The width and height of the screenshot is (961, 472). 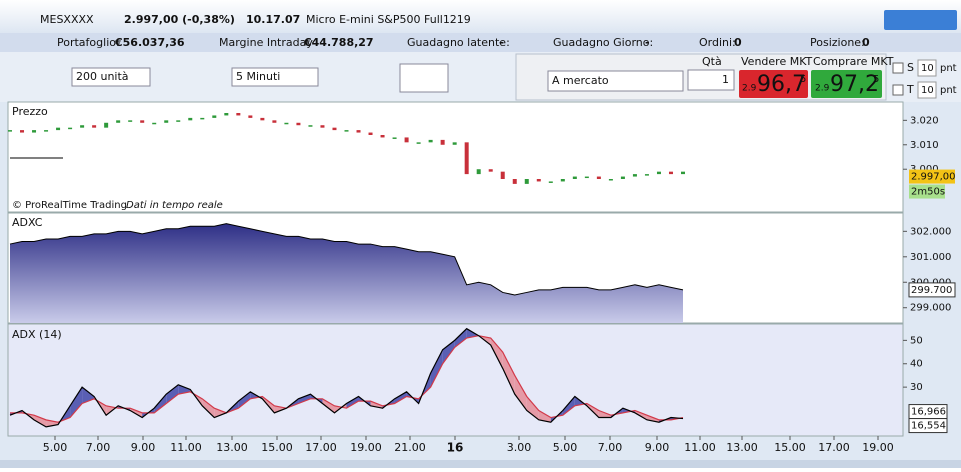 I want to click on last-price: 2.997,00, so click(x=933, y=177).